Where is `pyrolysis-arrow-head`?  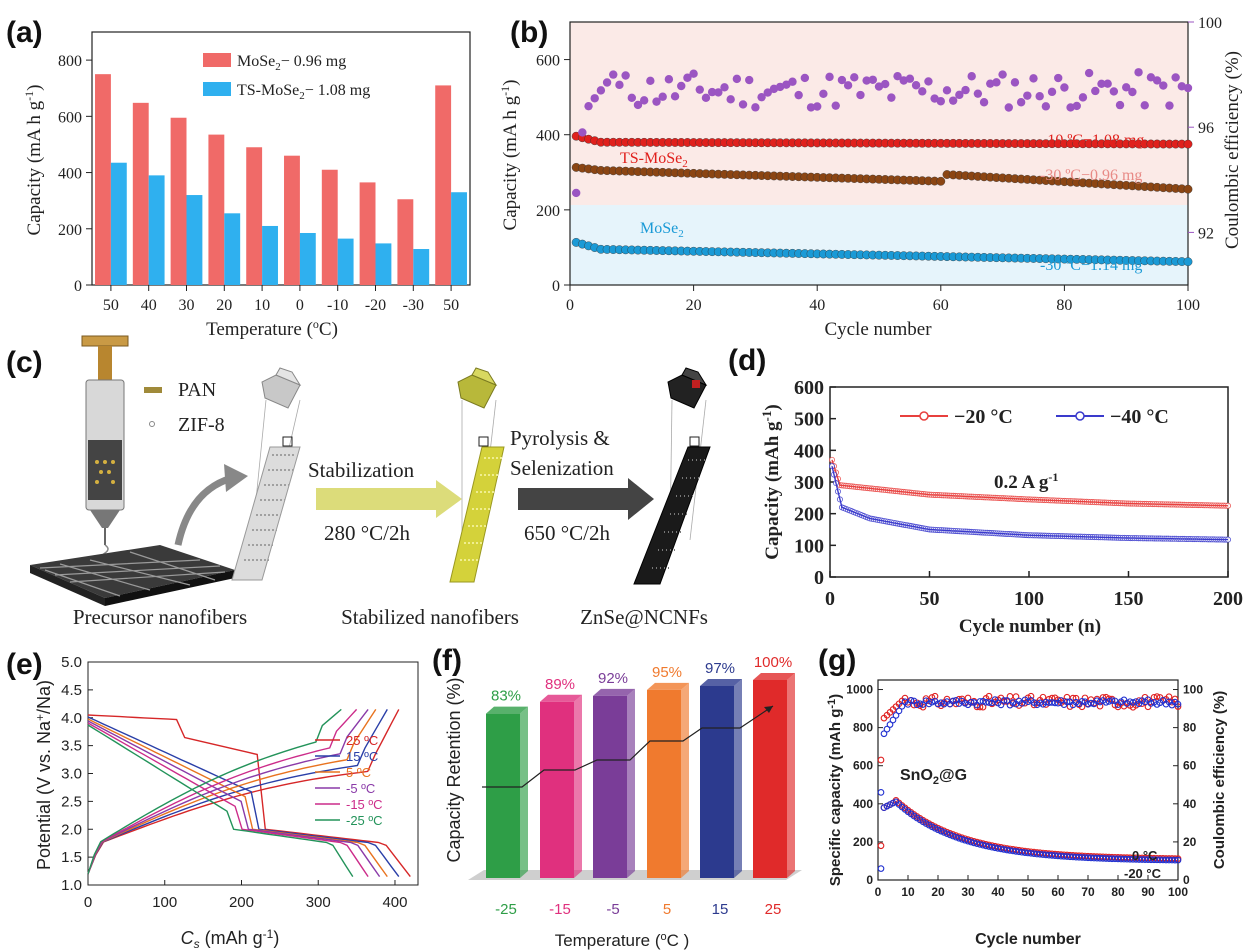
pyrolysis-arrow-head is located at coordinates (641, 499).